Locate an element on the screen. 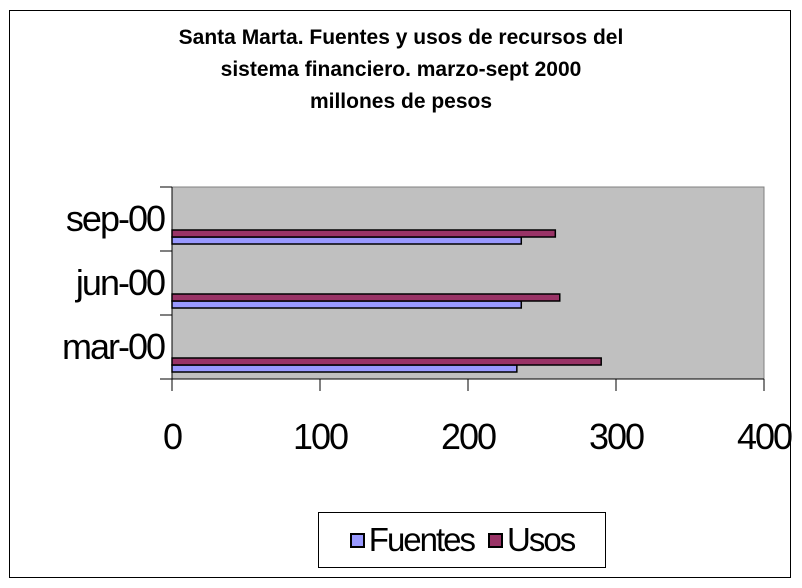  legend-item-usos: Usos is located at coordinates (532, 539).